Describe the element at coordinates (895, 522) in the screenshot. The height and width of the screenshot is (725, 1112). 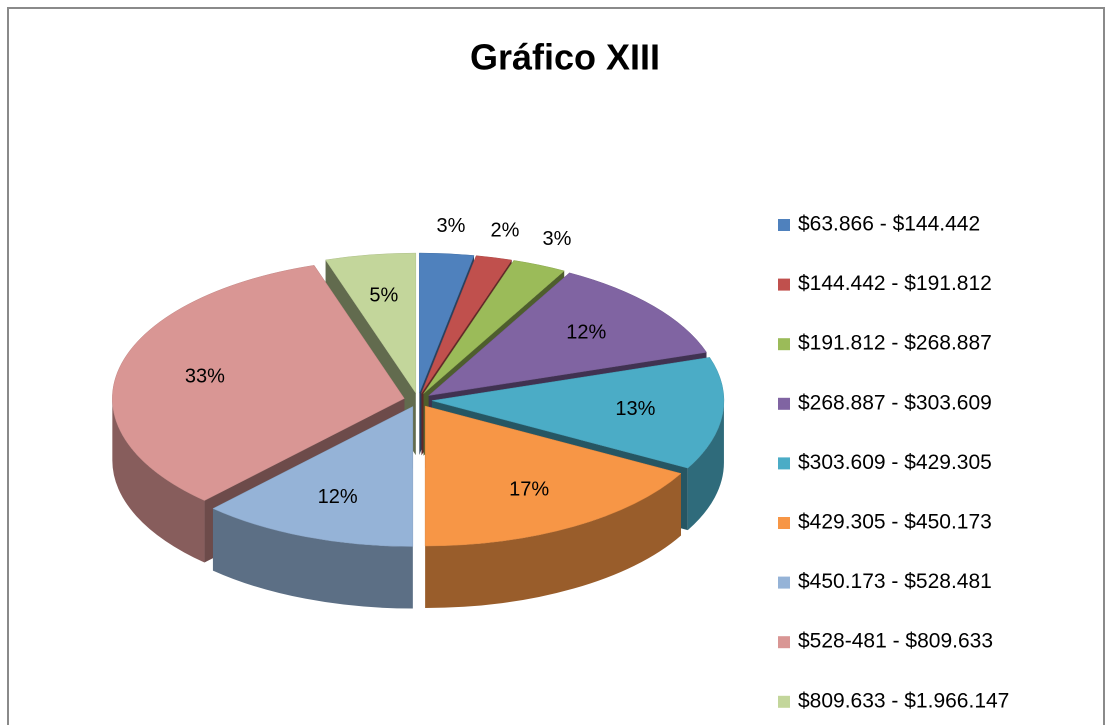
I see `legend-label: $429.305 - $450.173` at that location.